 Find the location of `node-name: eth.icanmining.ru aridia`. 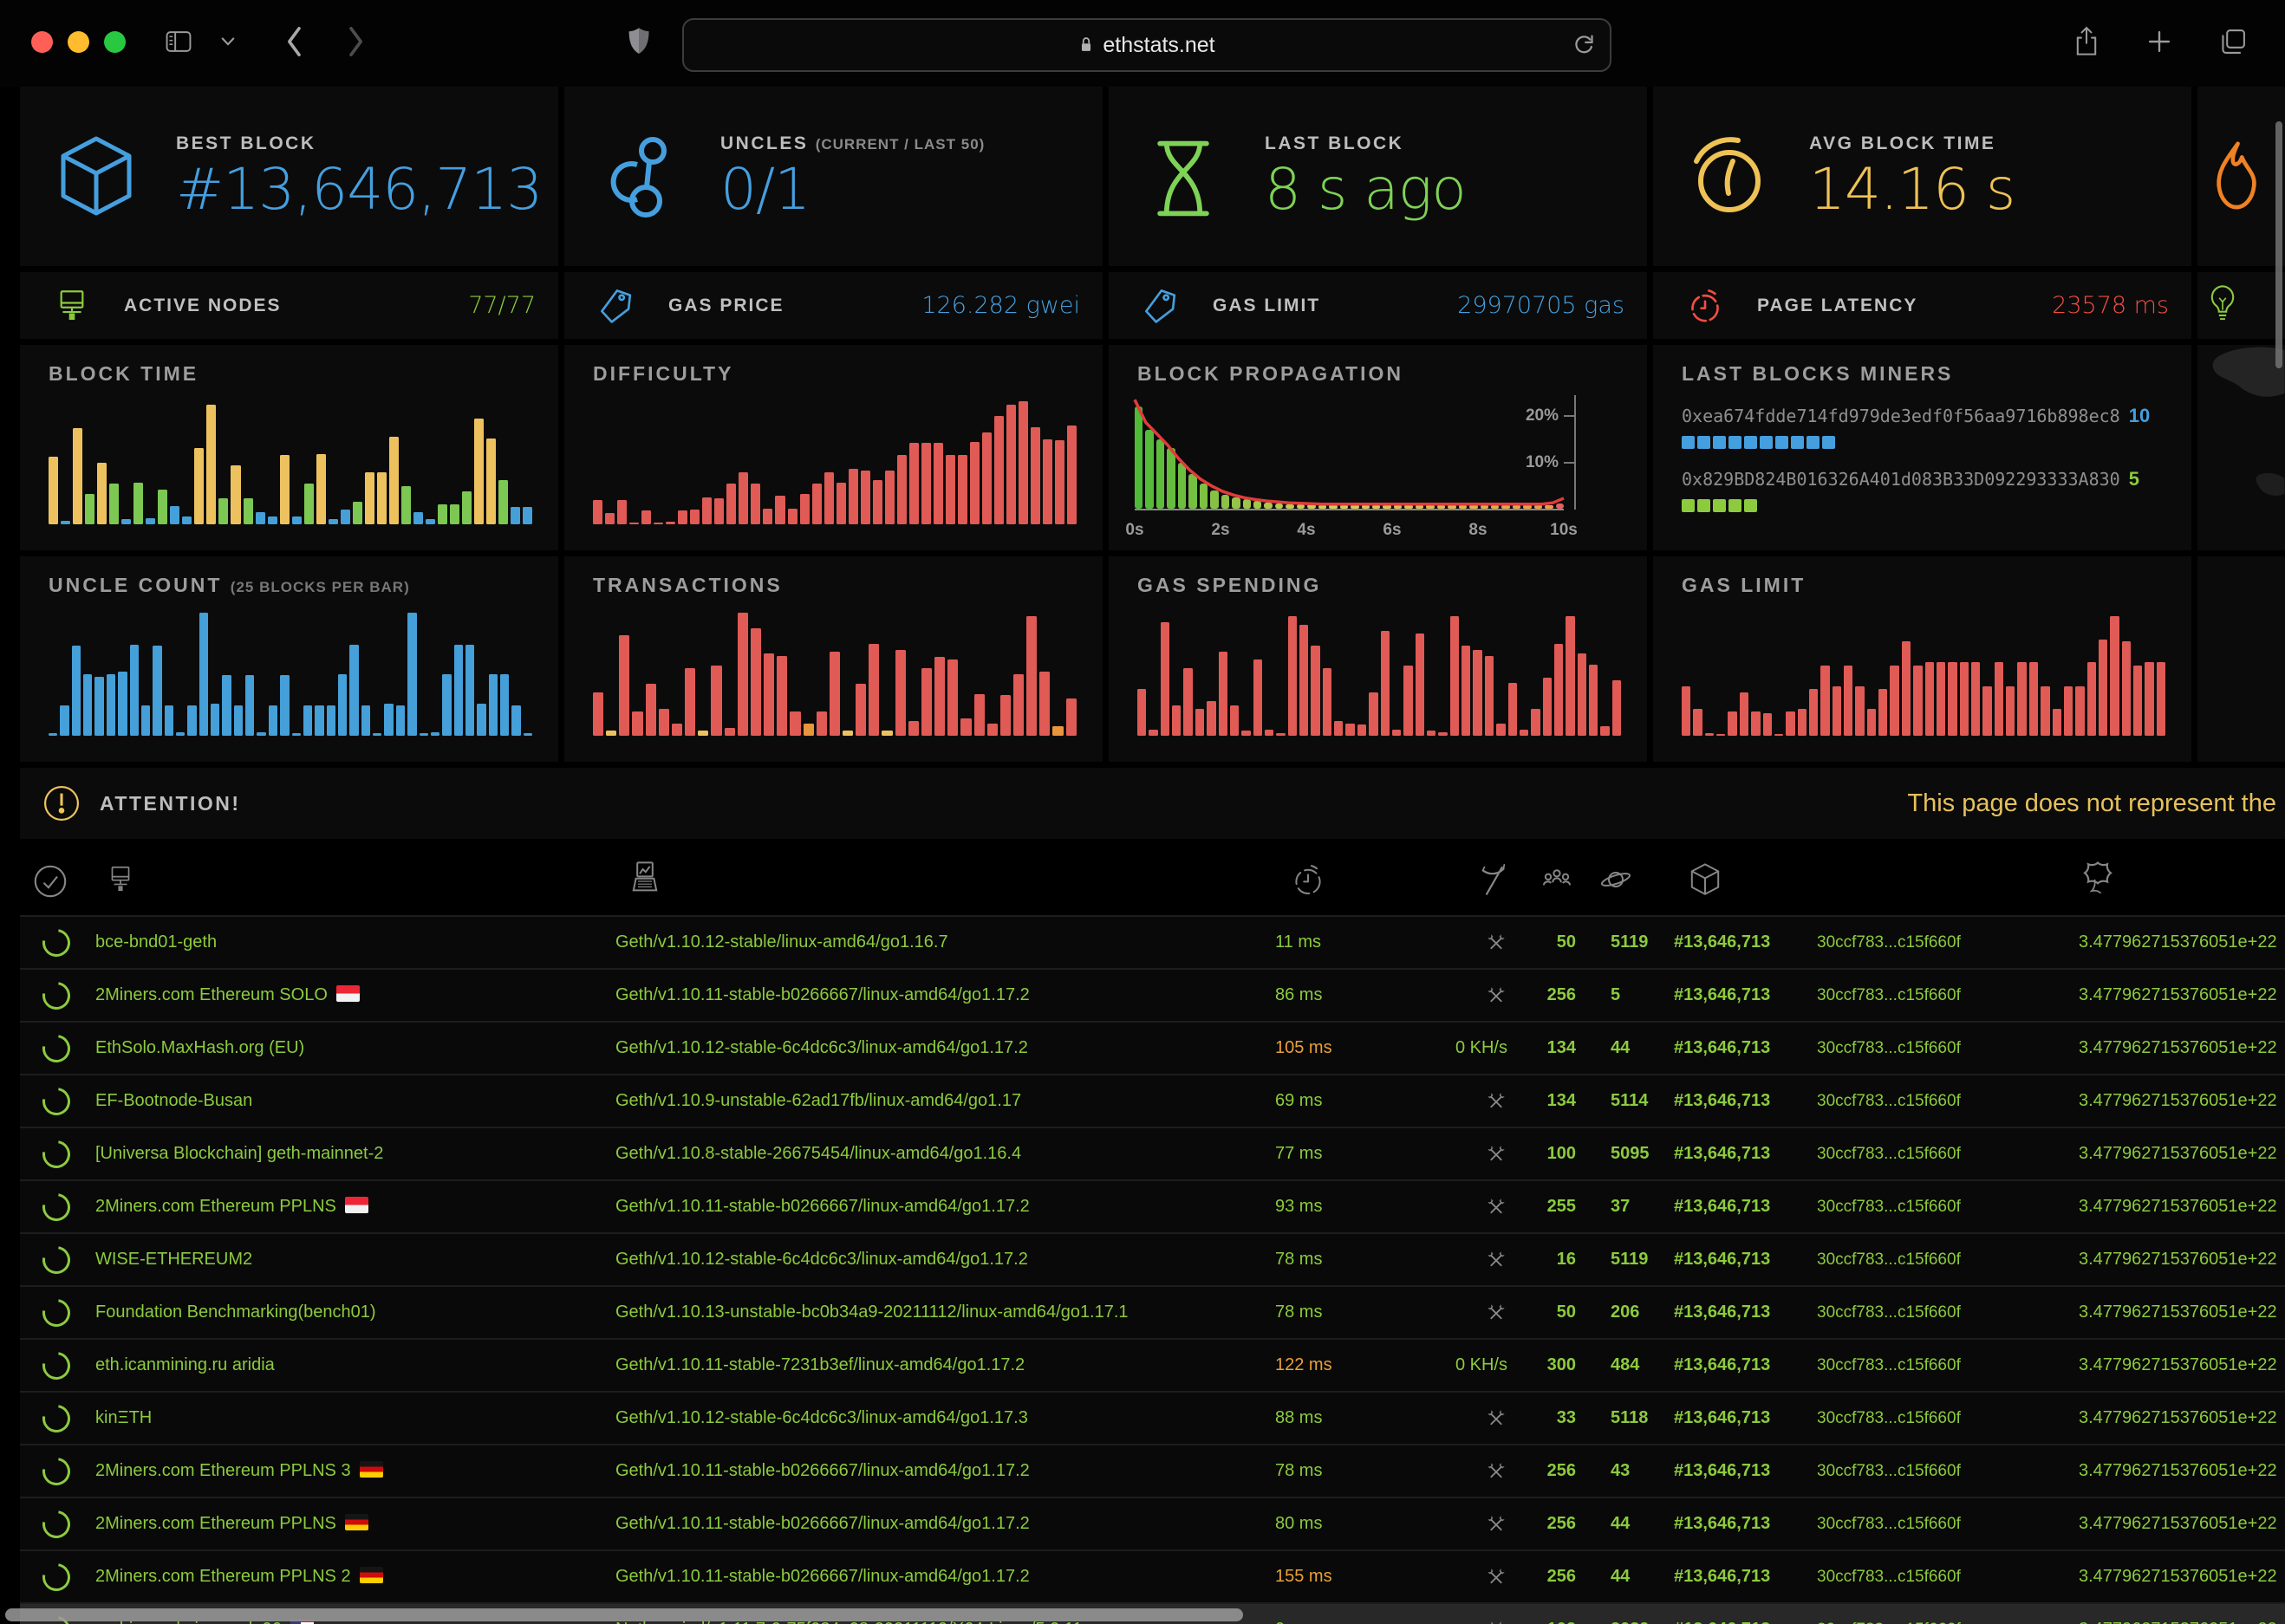

node-name: eth.icanmining.ru aridia is located at coordinates (185, 1364).